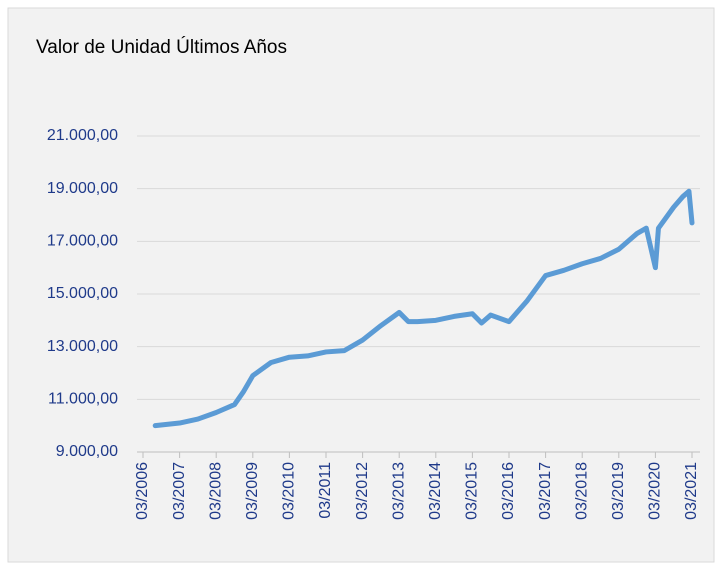 Image resolution: width=723 pixels, height=571 pixels. Describe the element at coordinates (362, 491) in the screenshot. I see `x-tick-label: 03/2012` at that location.